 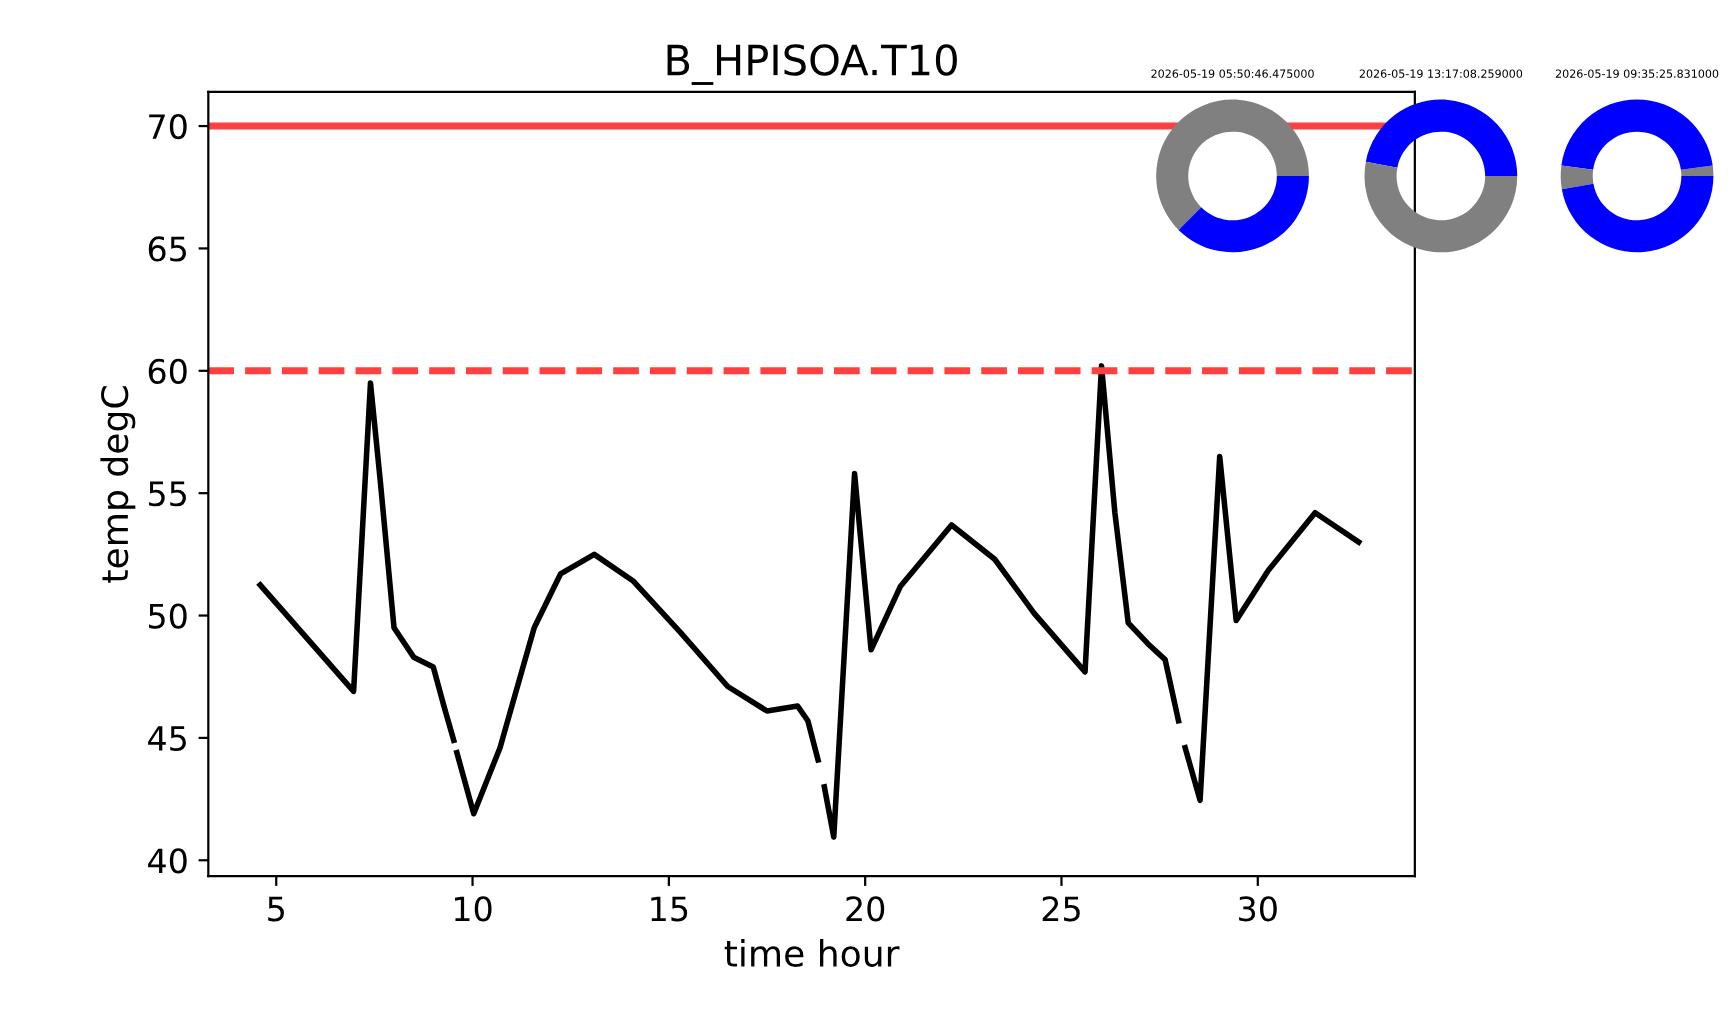 I want to click on x-tick-label: 10, so click(x=473, y=909).